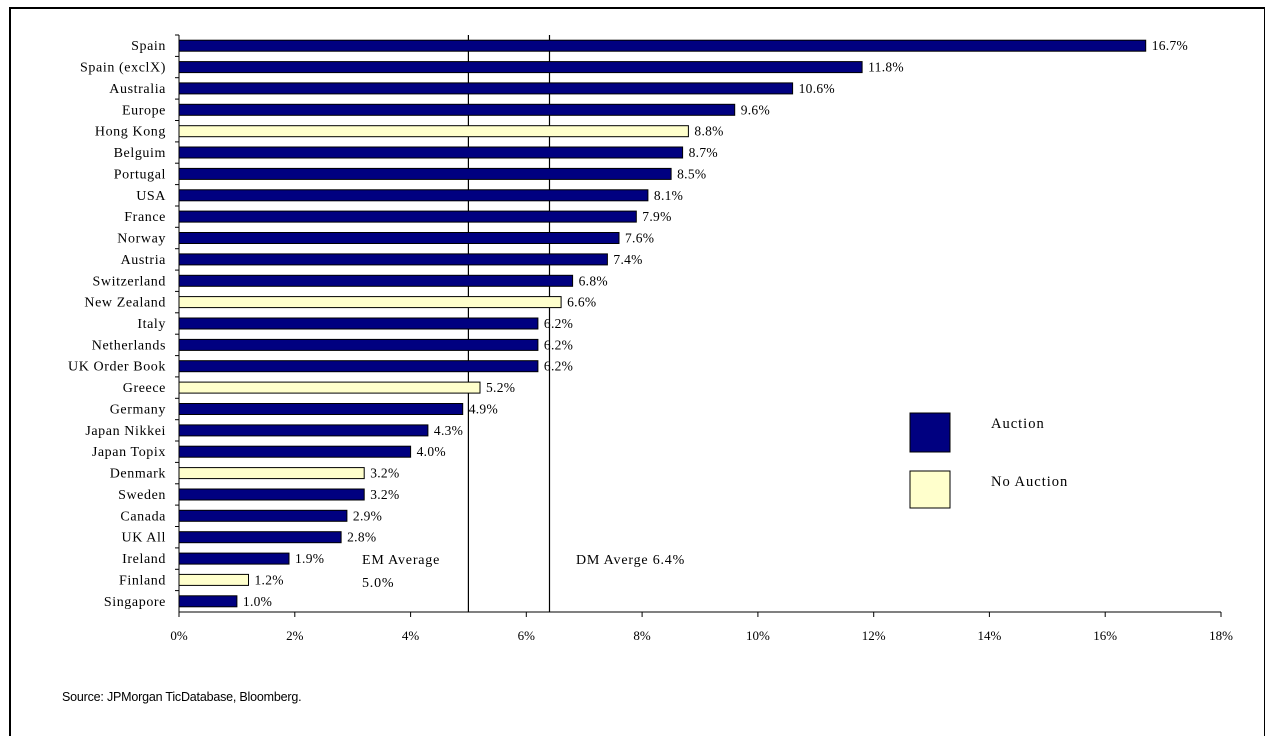 The image size is (1266, 736). I want to click on category-label-australia: Australia, so click(137, 89).